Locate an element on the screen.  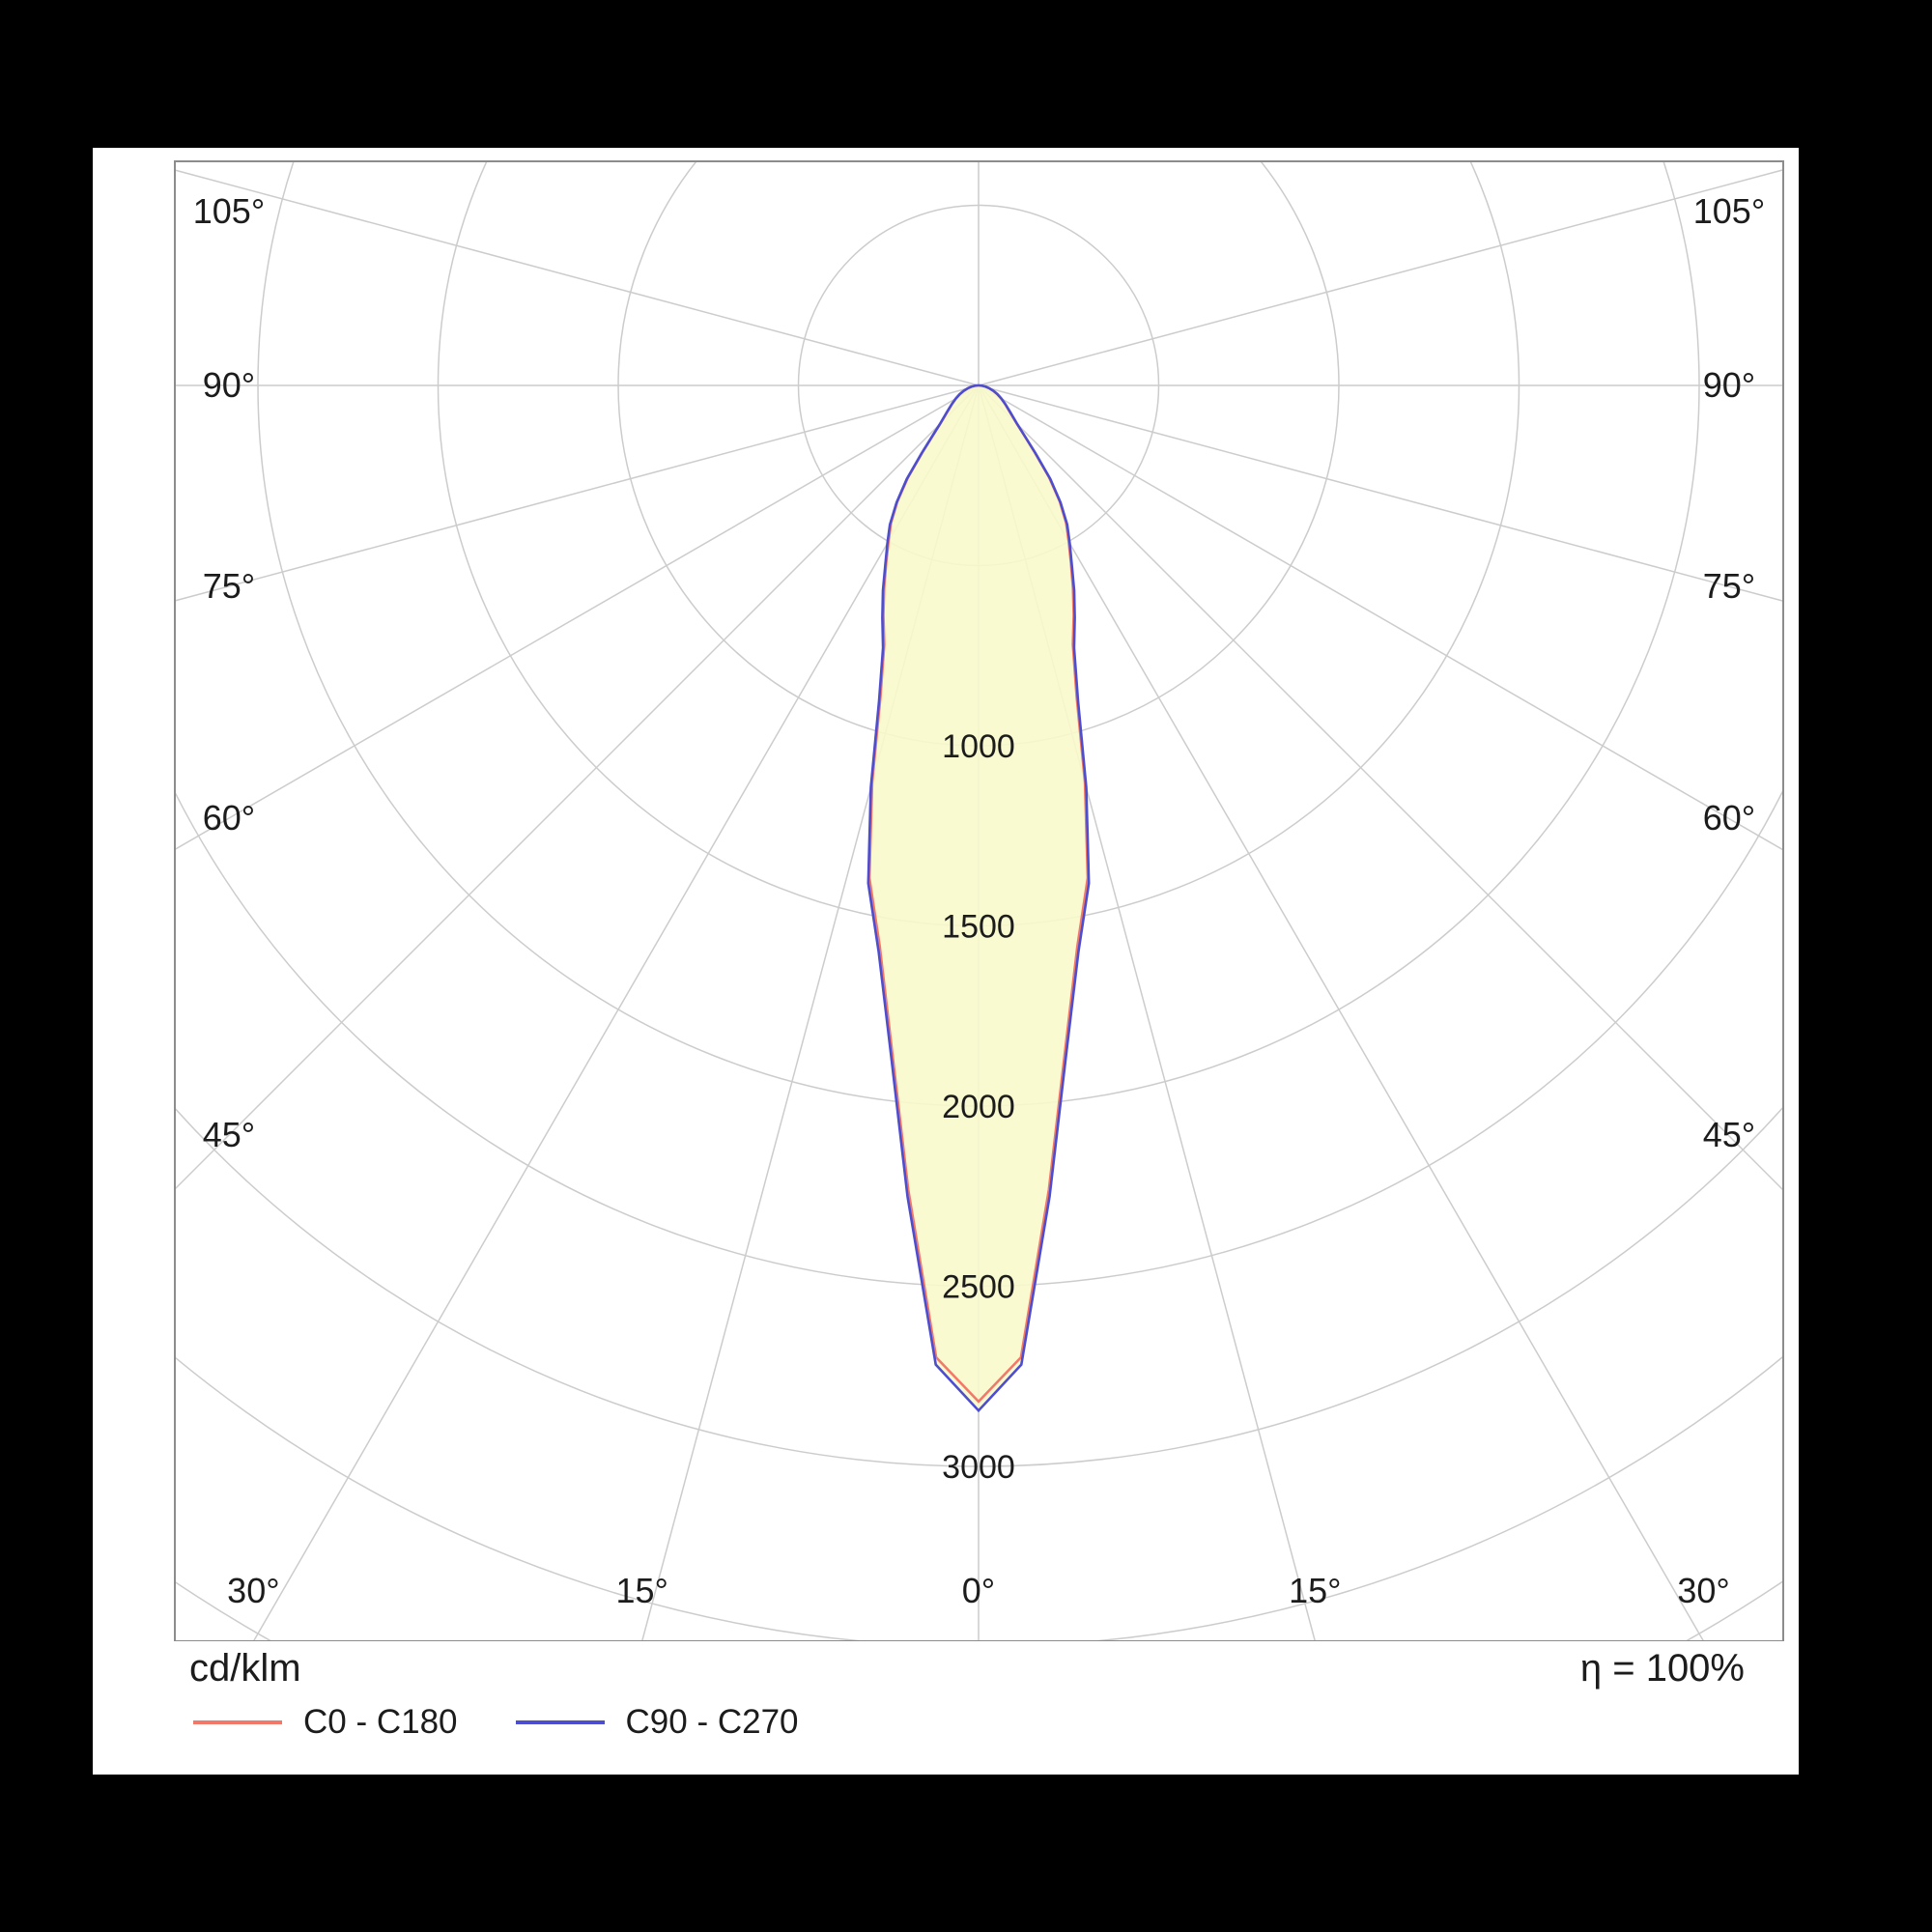
legend-label-c0-c180: C0 - C180 is located at coordinates (380, 1722).